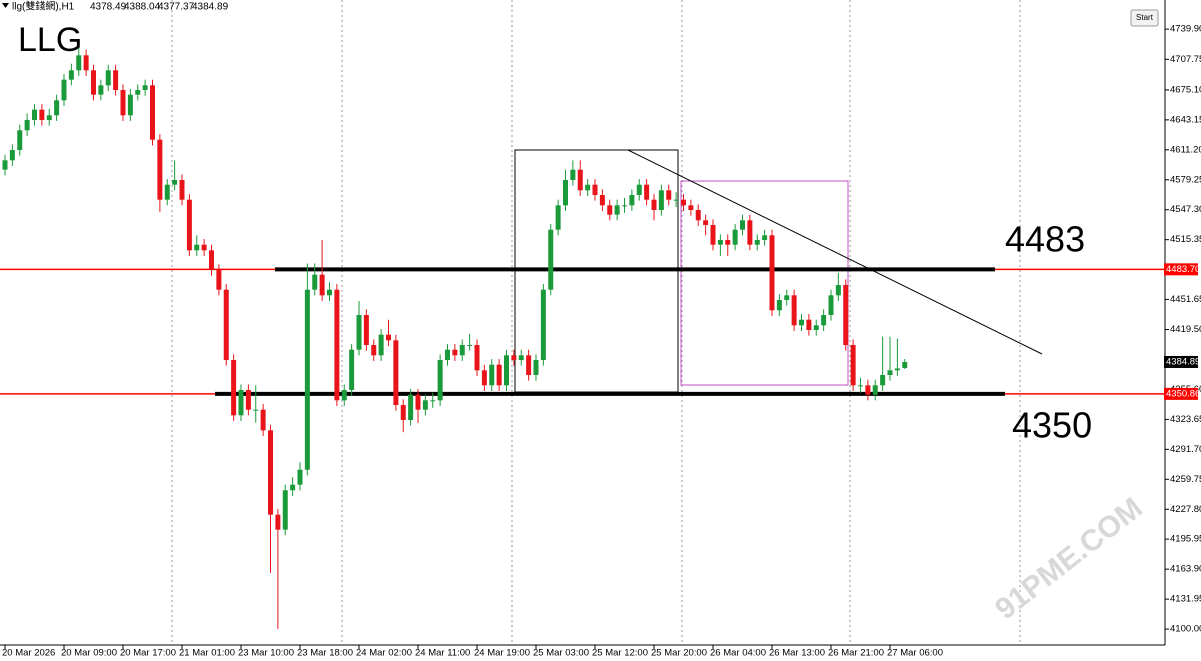 Image resolution: width=1201 pixels, height=661 pixels. What do you see at coordinates (797, 653) in the screenshot?
I see `x-tick-label: 26 Mar 13:00` at bounding box center [797, 653].